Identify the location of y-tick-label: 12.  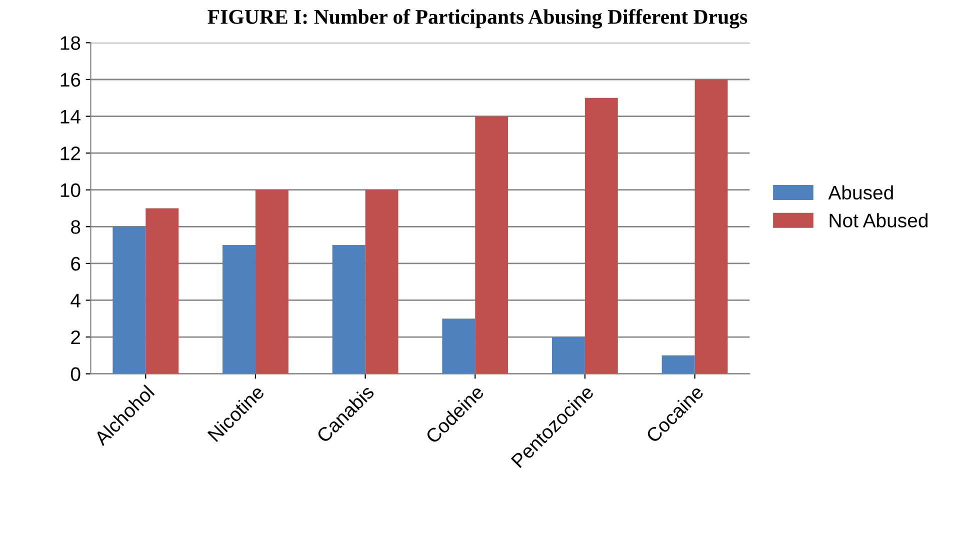
(70, 153).